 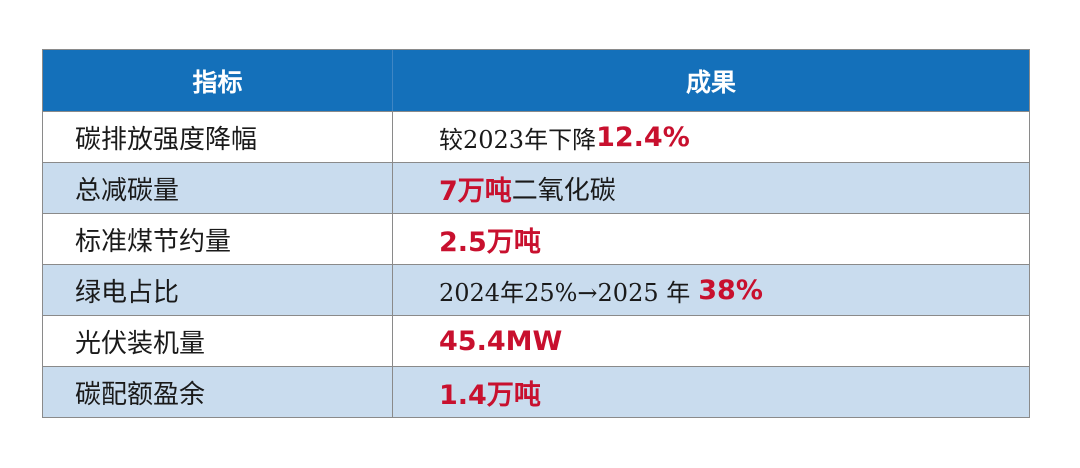 What do you see at coordinates (218, 239) in the screenshot?
I see `indicator-cell: 标准煤节约量` at bounding box center [218, 239].